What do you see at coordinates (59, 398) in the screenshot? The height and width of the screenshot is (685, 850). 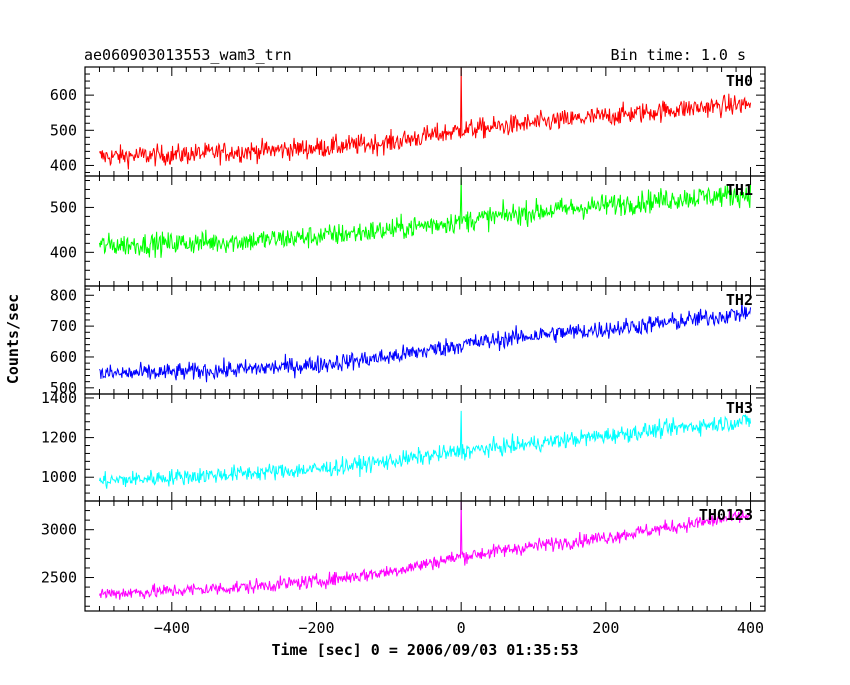 I see `y-tick-label: 1400` at bounding box center [59, 398].